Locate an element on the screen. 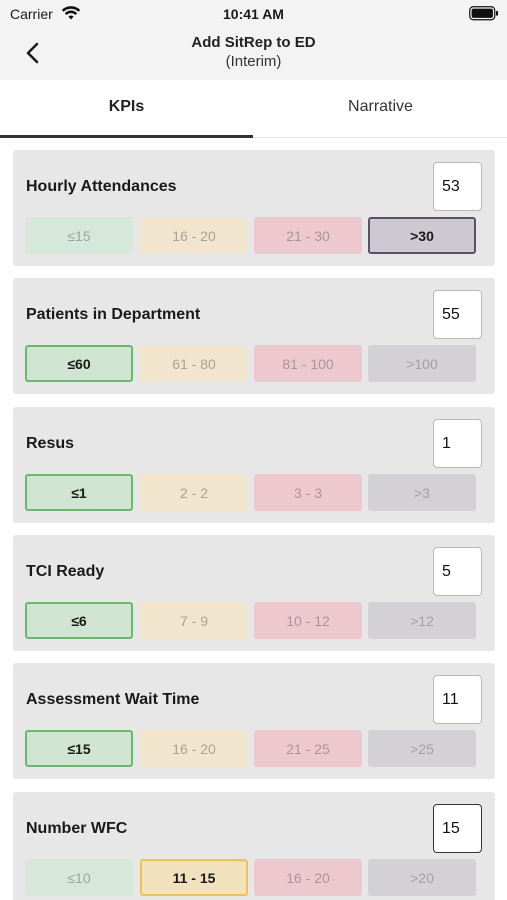  range-option-selected: >30 is located at coordinates (422, 235).